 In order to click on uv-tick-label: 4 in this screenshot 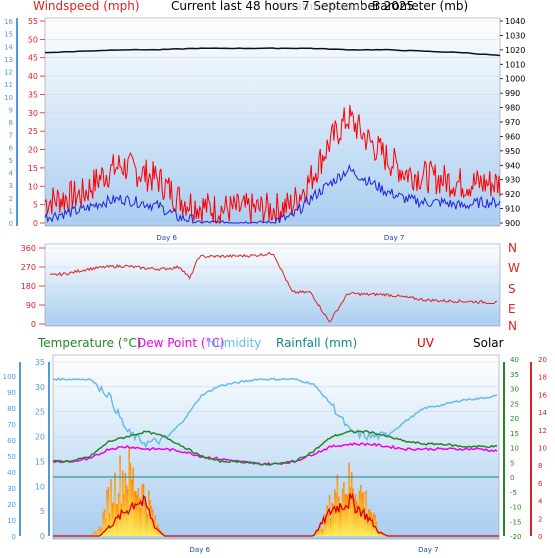, I will do `click(540, 502)`.